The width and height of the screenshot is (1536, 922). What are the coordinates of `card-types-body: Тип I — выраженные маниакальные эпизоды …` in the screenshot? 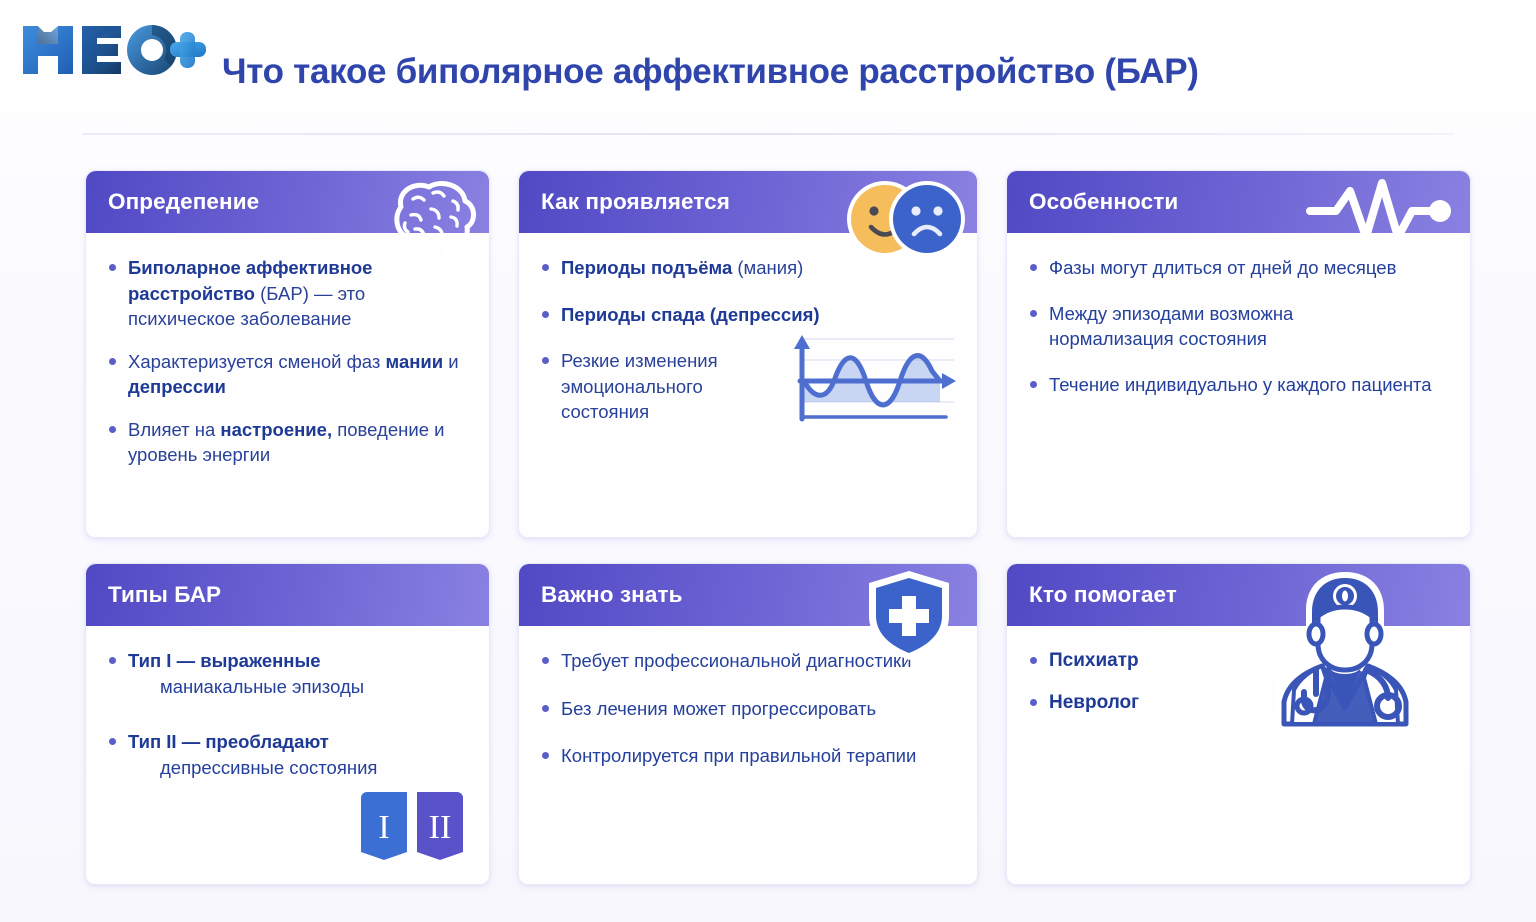 It's located at (287, 755).